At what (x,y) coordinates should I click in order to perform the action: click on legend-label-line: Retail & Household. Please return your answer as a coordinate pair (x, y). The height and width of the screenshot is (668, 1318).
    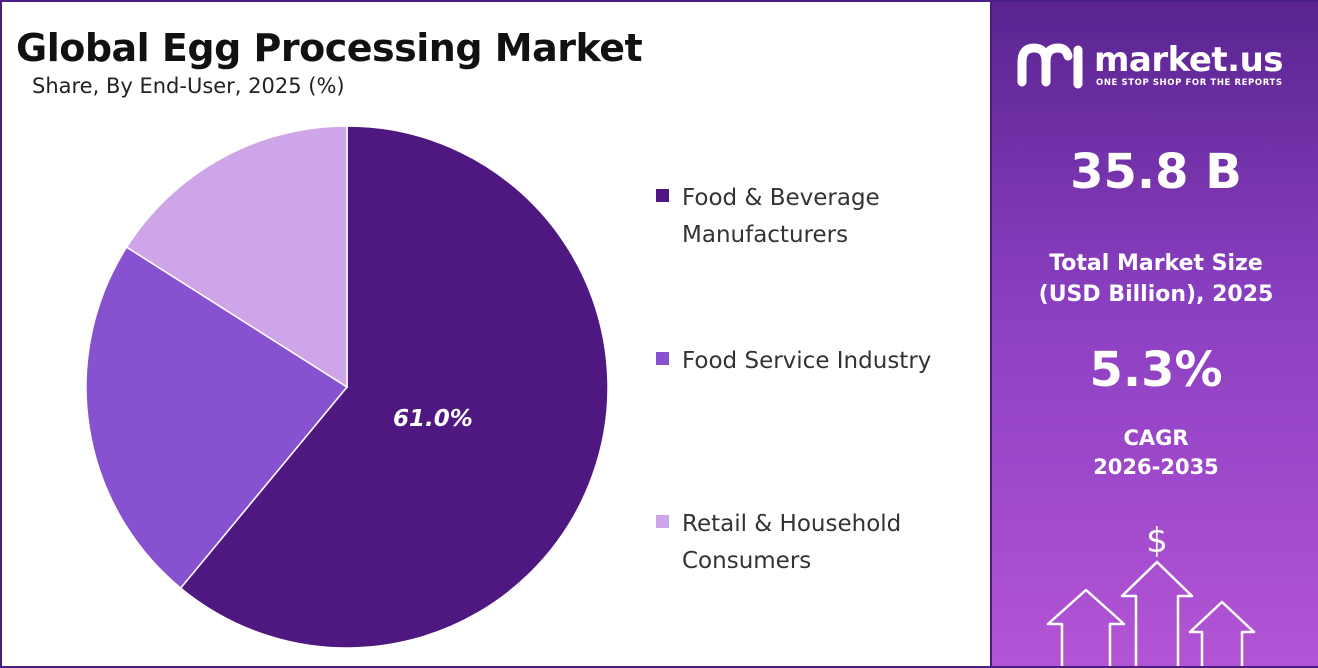
    Looking at the image, I should click on (792, 524).